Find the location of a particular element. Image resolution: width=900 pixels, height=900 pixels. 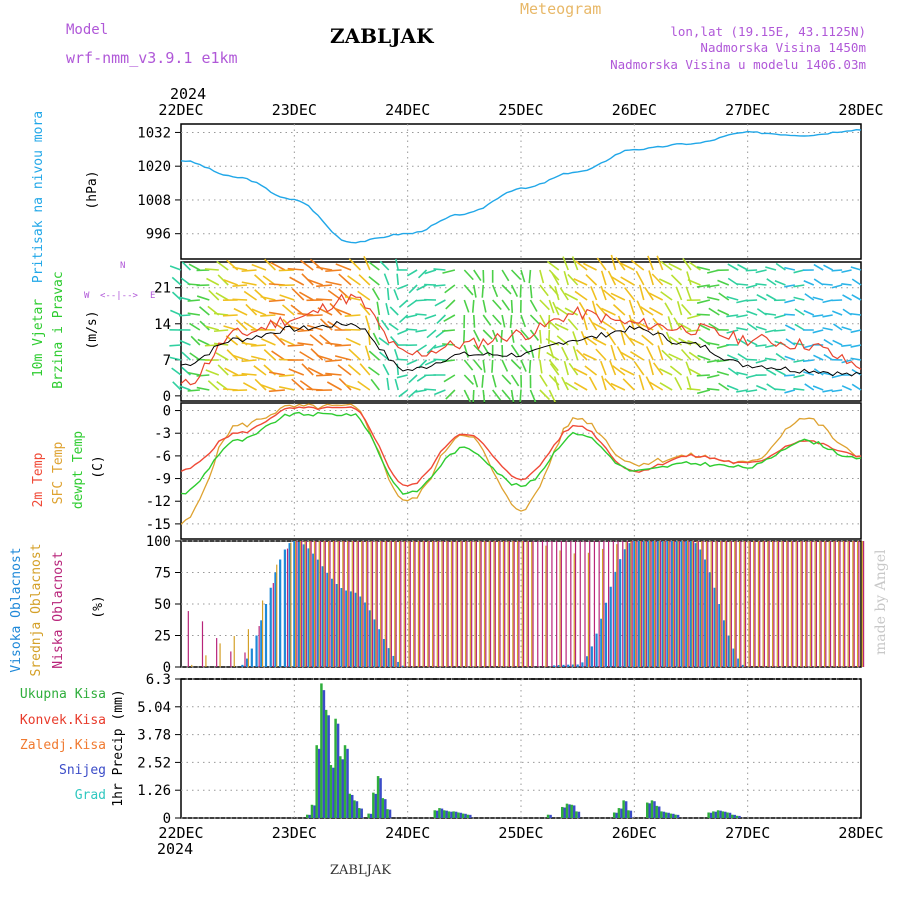

precip-ytick-label: 6.3 is located at coordinates (158, 680).